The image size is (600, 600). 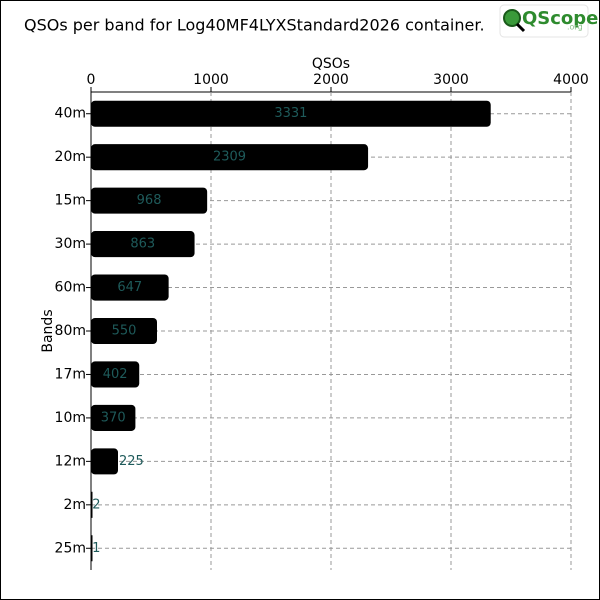 I want to click on y-axis-label: Bands, so click(x=48, y=330).